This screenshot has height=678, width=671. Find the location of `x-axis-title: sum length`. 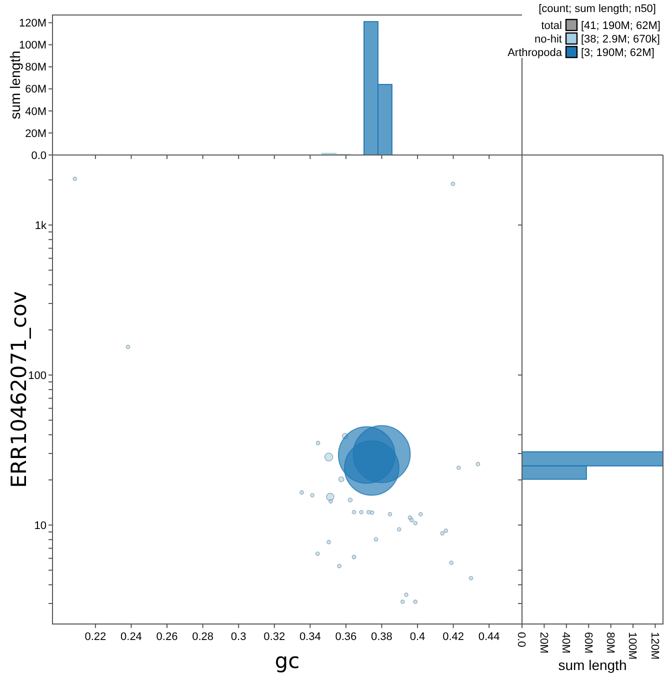

x-axis-title: sum length is located at coordinates (592, 665).